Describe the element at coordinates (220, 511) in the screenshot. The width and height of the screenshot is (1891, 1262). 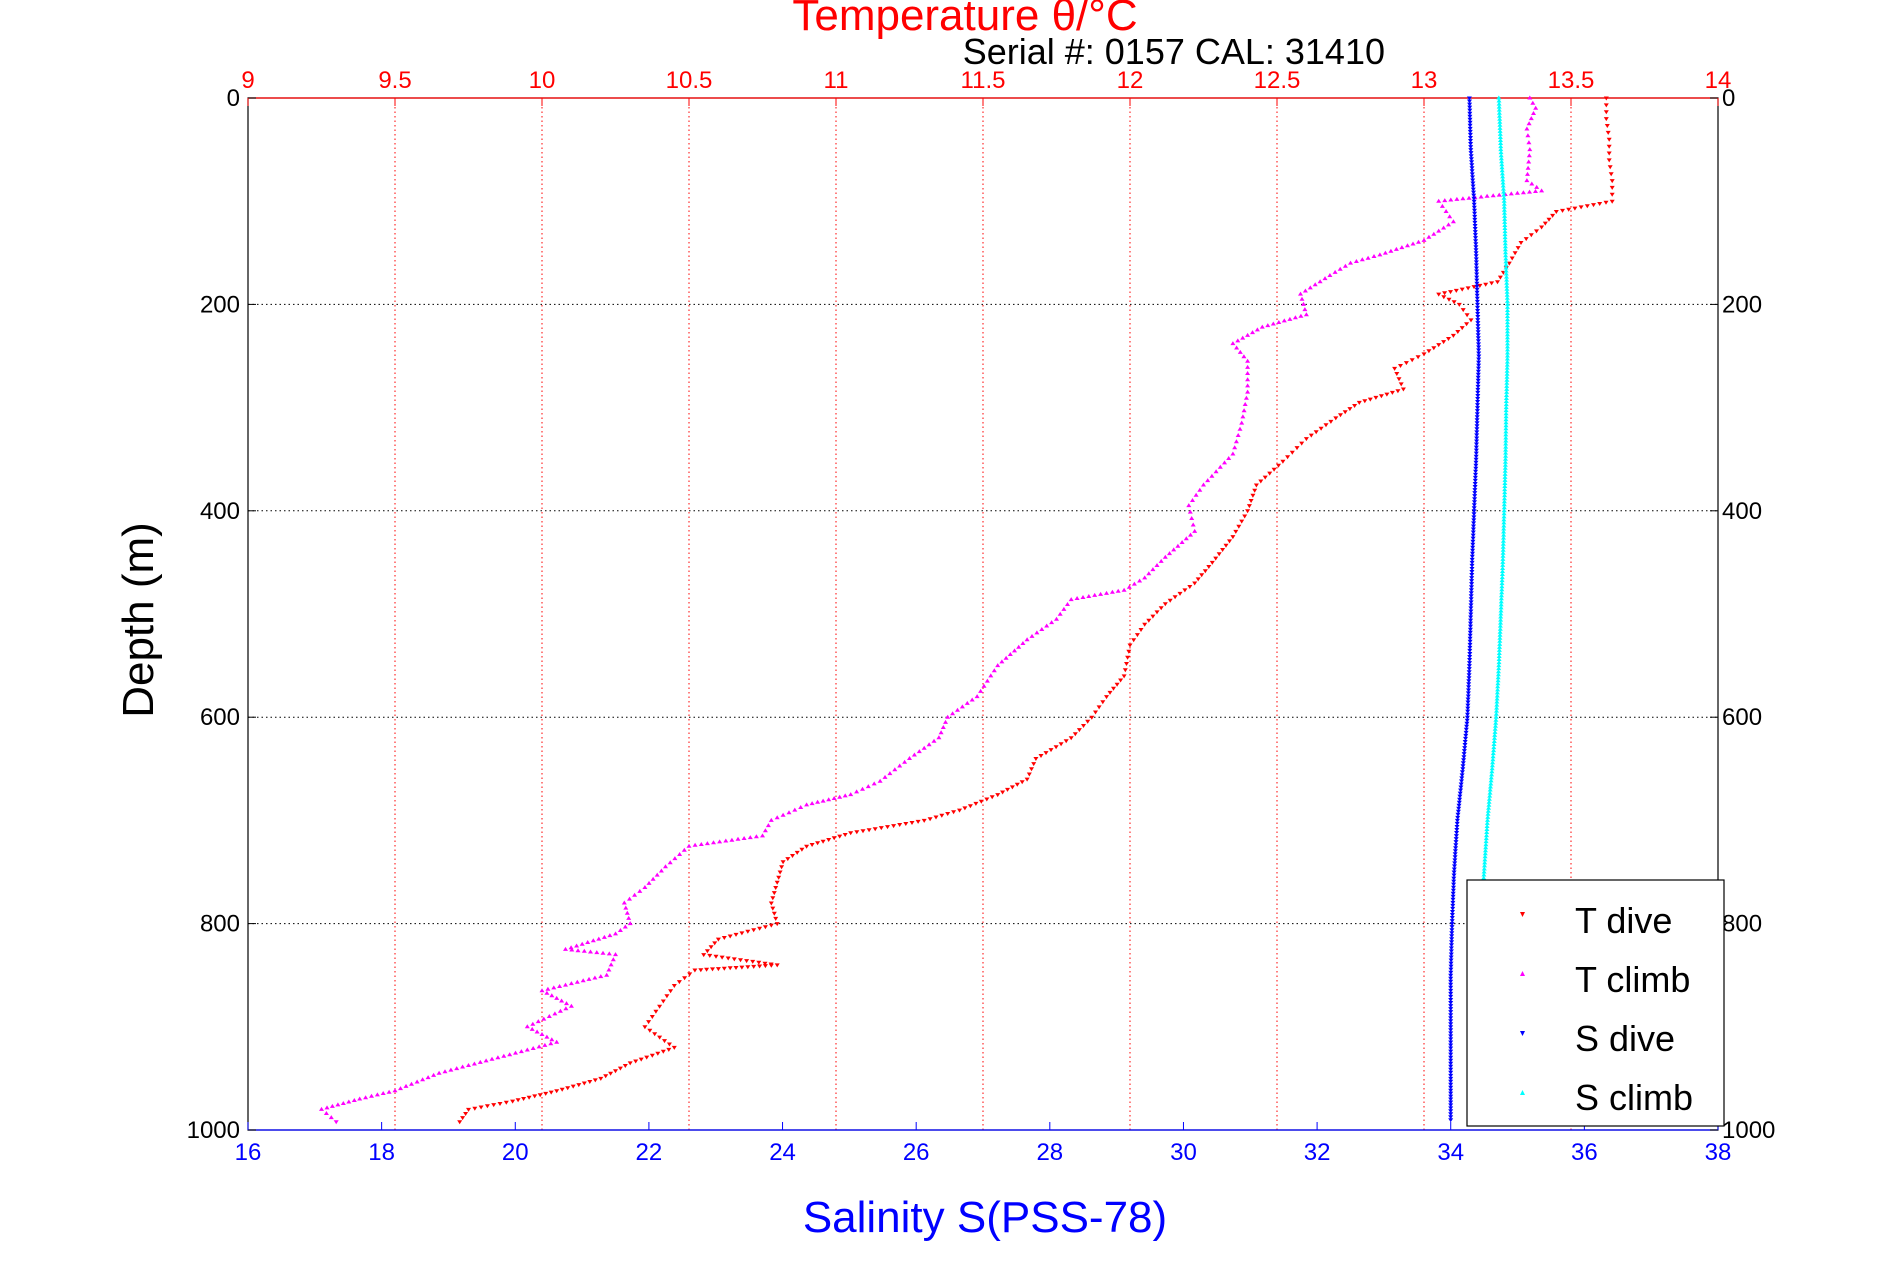
I see `y-tick-label-left: 400` at that location.